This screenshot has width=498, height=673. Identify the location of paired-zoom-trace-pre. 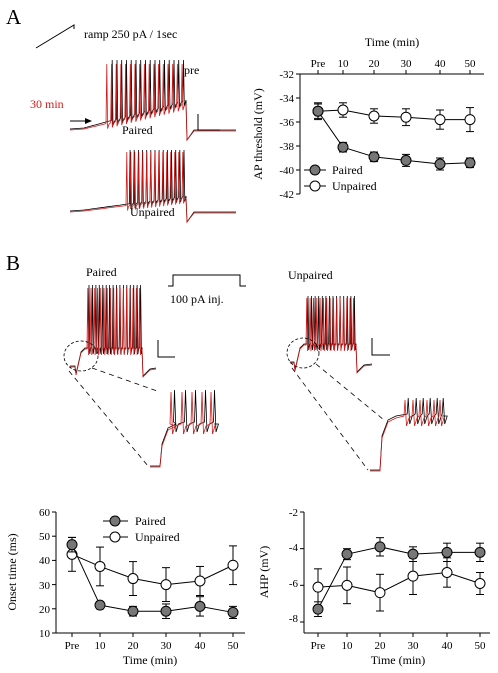
(185, 428).